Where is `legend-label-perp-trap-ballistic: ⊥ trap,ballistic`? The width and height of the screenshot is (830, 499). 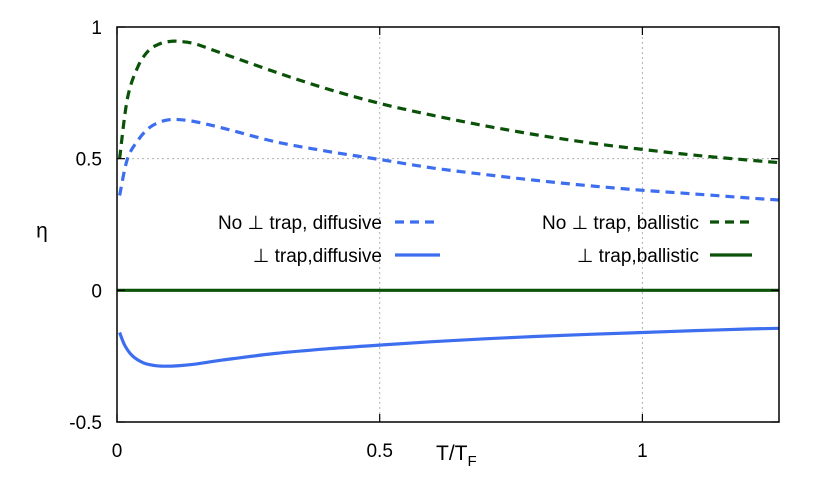 legend-label-perp-trap-ballistic: ⊥ trap,ballistic is located at coordinates (638, 256).